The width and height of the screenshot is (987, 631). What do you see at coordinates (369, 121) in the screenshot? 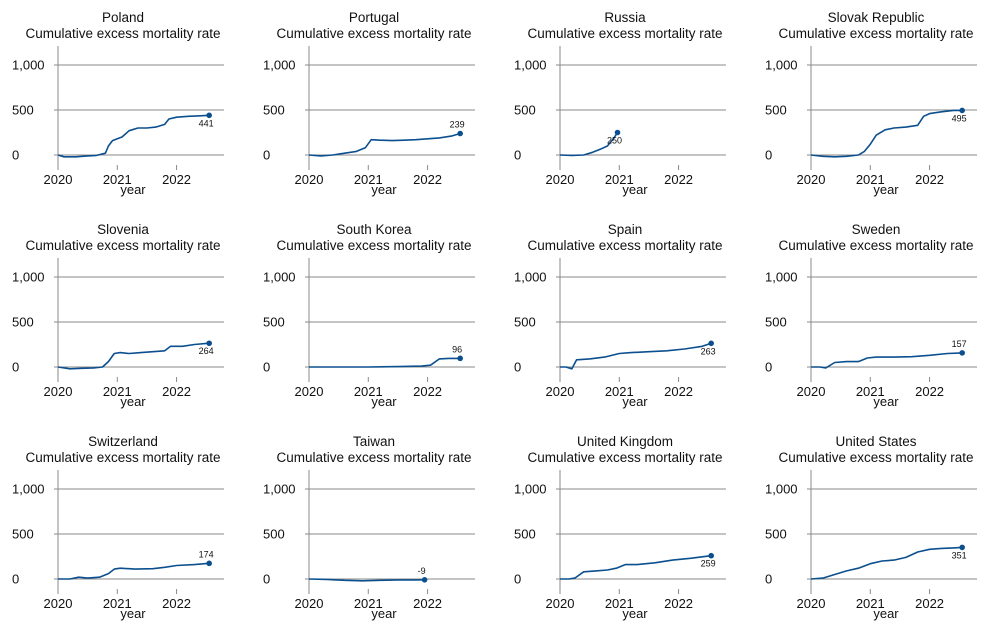
I see `line-chart: 0 500 1,000 2020 2021 2022 year 239` at bounding box center [369, 121].